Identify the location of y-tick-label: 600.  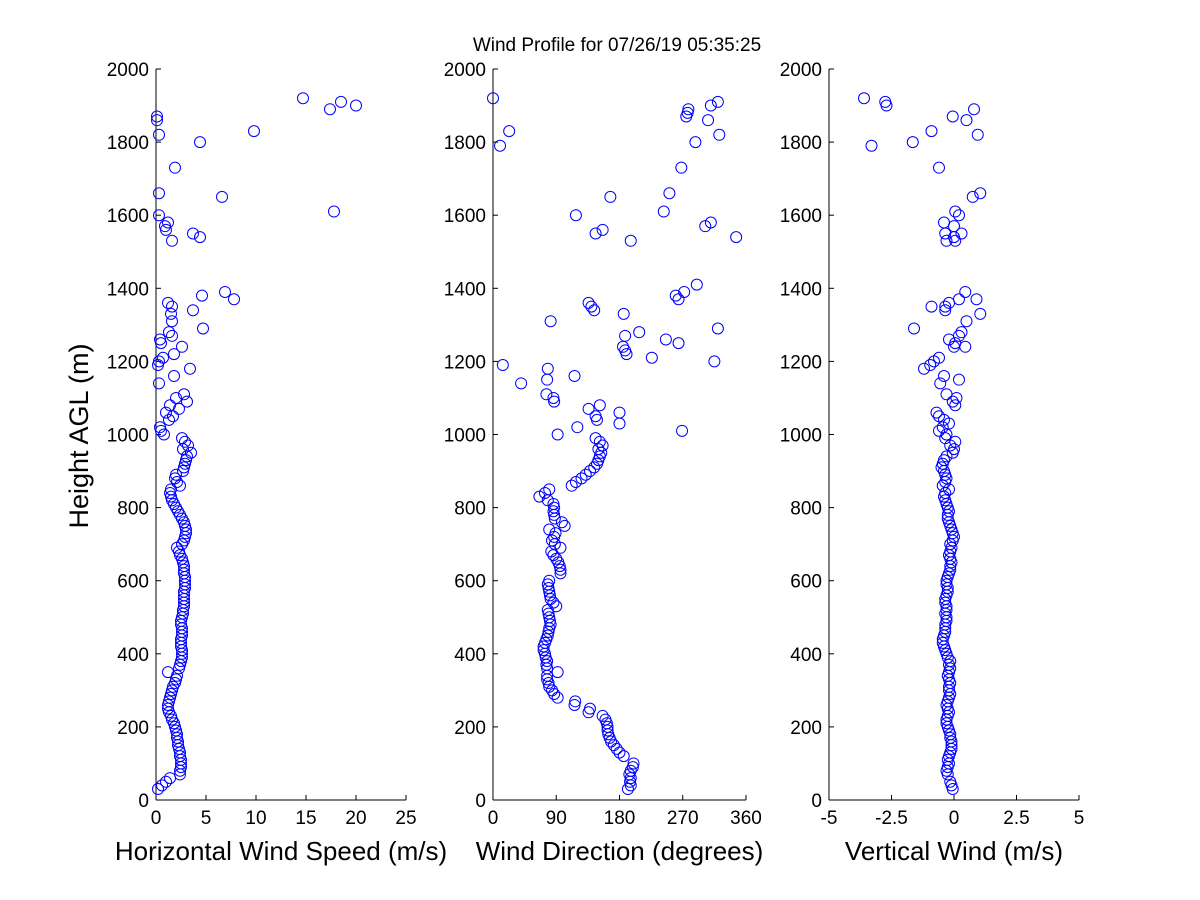
(470, 582).